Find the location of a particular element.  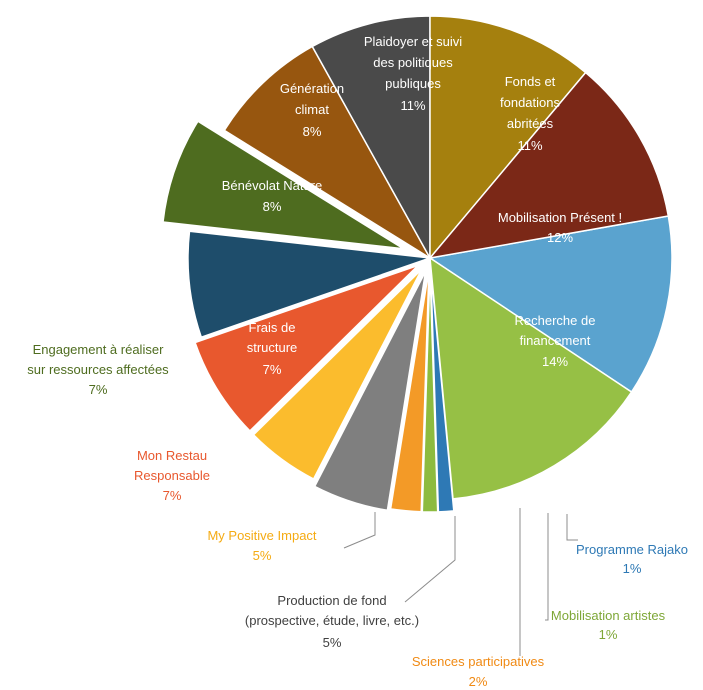

pie-slice-mobilisation-artistes is located at coordinates (430, 391).